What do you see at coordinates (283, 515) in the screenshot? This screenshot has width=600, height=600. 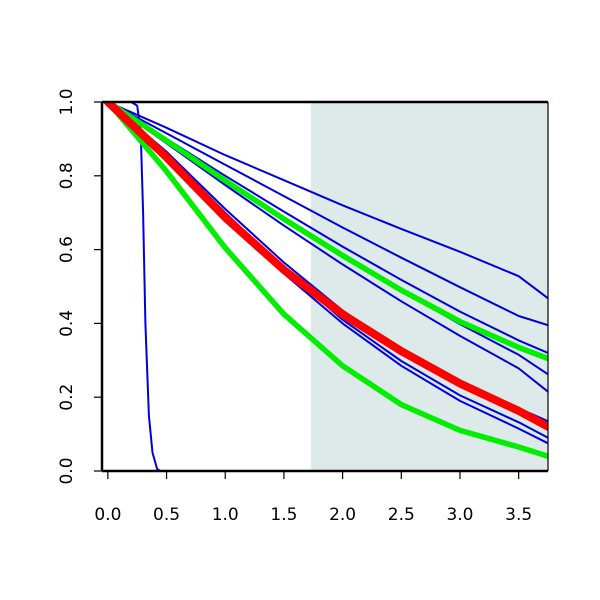 I see `x-tick-label: 1.5` at bounding box center [283, 515].